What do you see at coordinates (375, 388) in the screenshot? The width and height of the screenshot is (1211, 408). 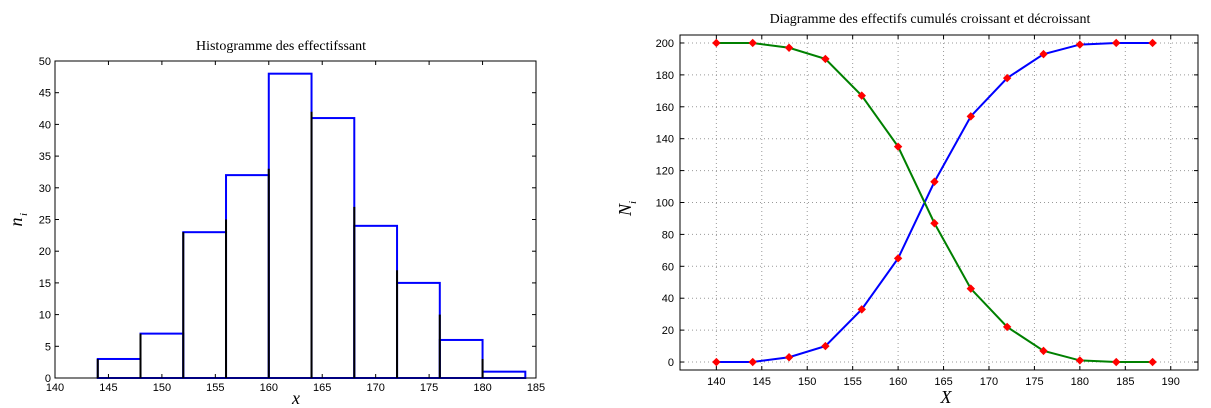 I see `histogram-xtick-label-6: 170` at bounding box center [375, 388].